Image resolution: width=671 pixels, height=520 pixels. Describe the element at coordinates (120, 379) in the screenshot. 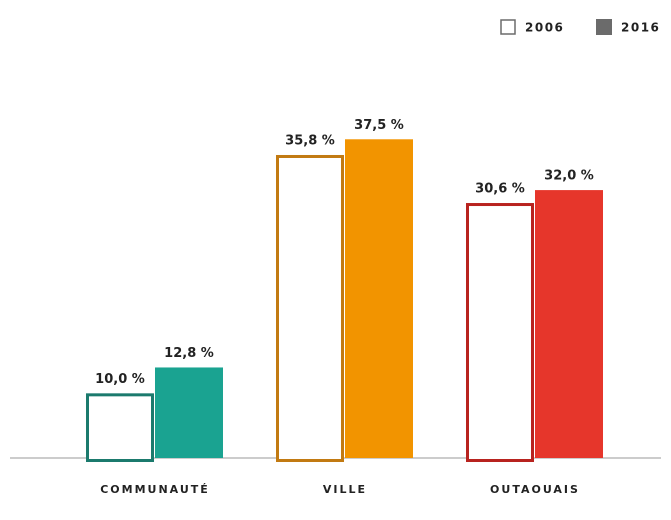

I see `data-label: 10,0 %` at that location.